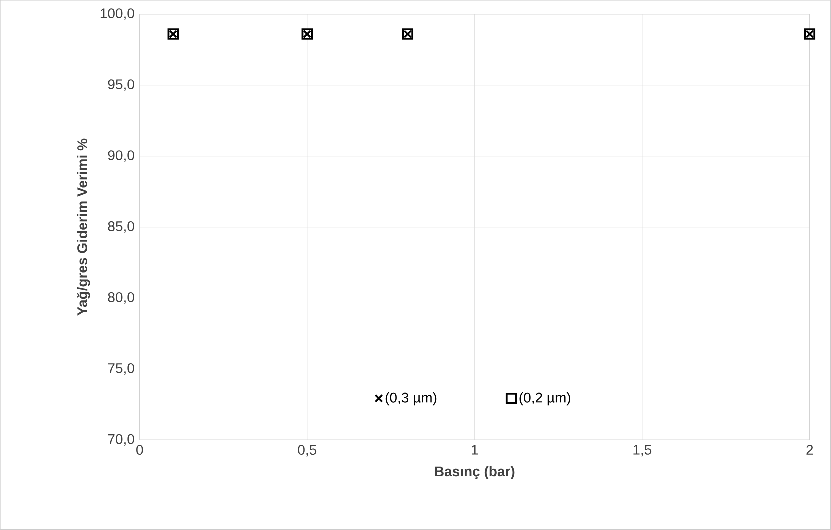  I want to click on legend-label: (0,2 µm), so click(545, 399).